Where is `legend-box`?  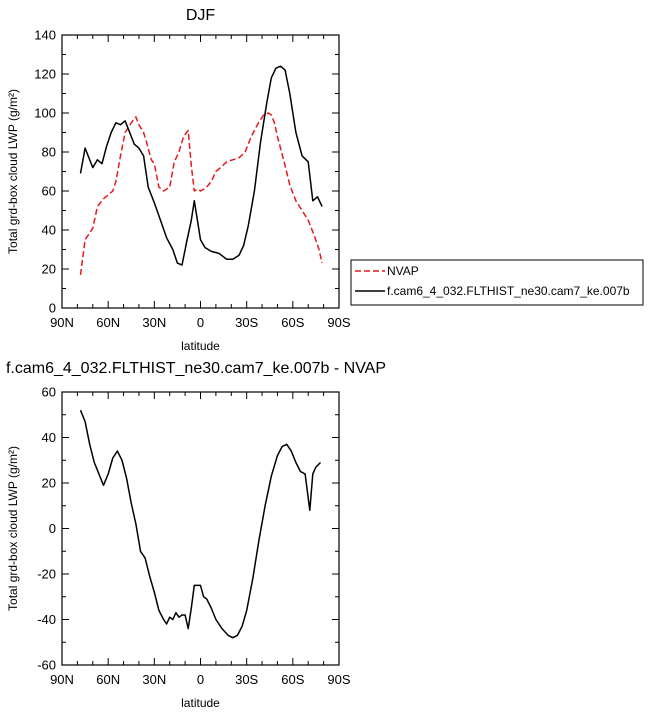 legend-box is located at coordinates (497, 282).